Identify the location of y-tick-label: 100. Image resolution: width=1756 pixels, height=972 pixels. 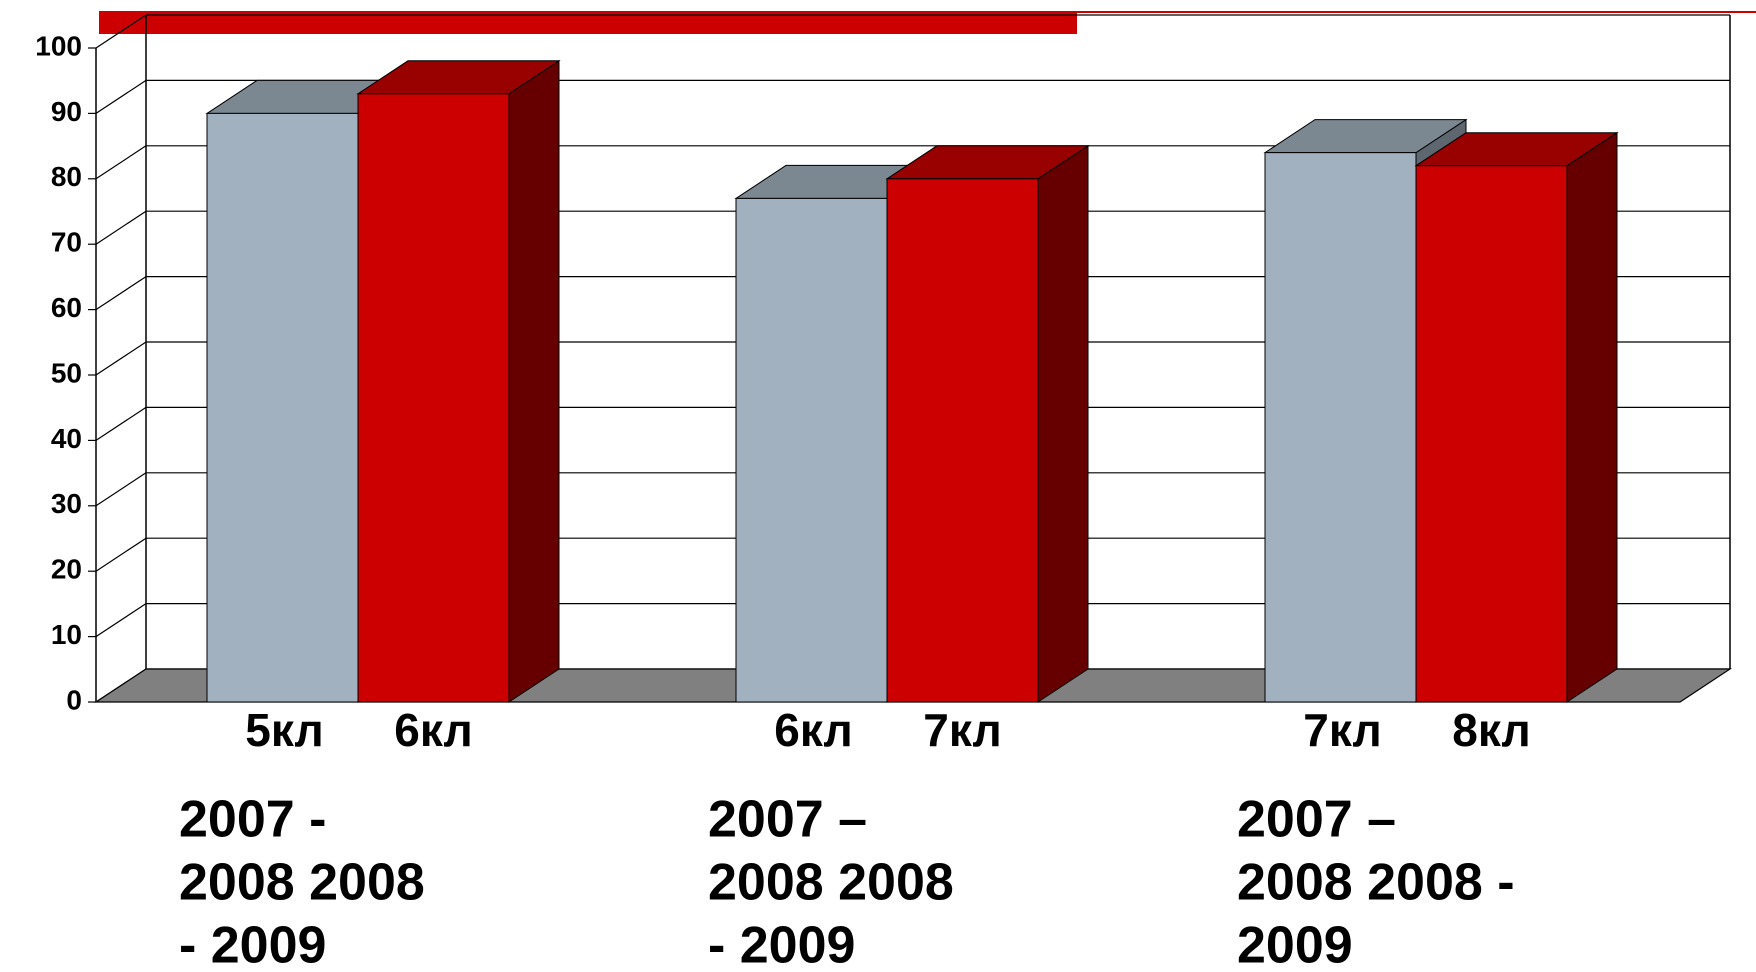
(58, 45).